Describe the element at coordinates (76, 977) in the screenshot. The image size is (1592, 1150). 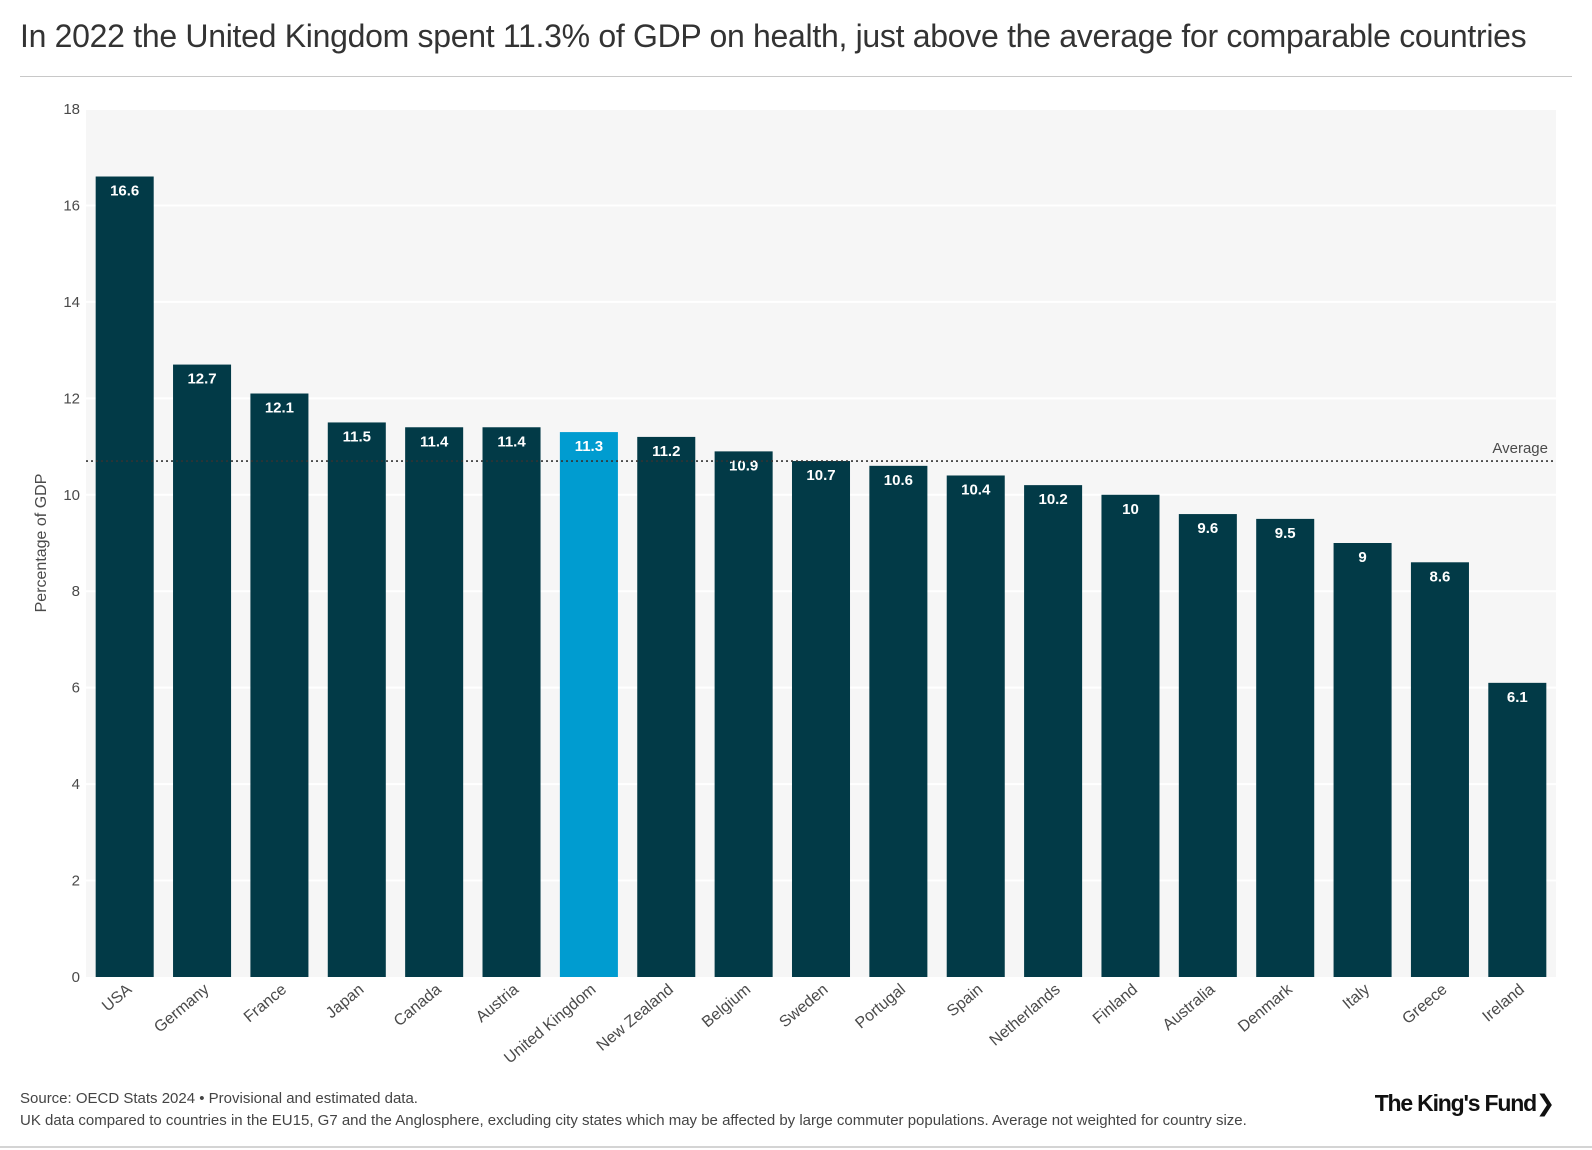
I see `y-tick-label: 0` at that location.